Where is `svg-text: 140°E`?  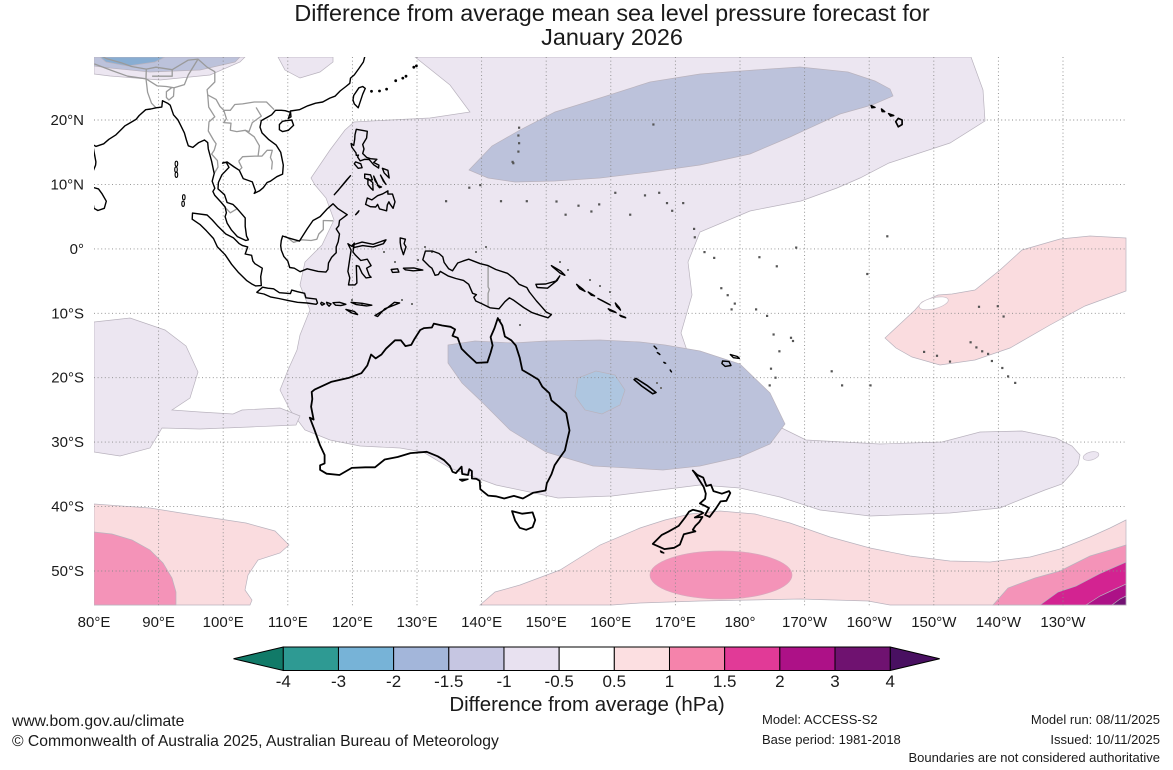 svg-text: 140°E is located at coordinates (481, 622).